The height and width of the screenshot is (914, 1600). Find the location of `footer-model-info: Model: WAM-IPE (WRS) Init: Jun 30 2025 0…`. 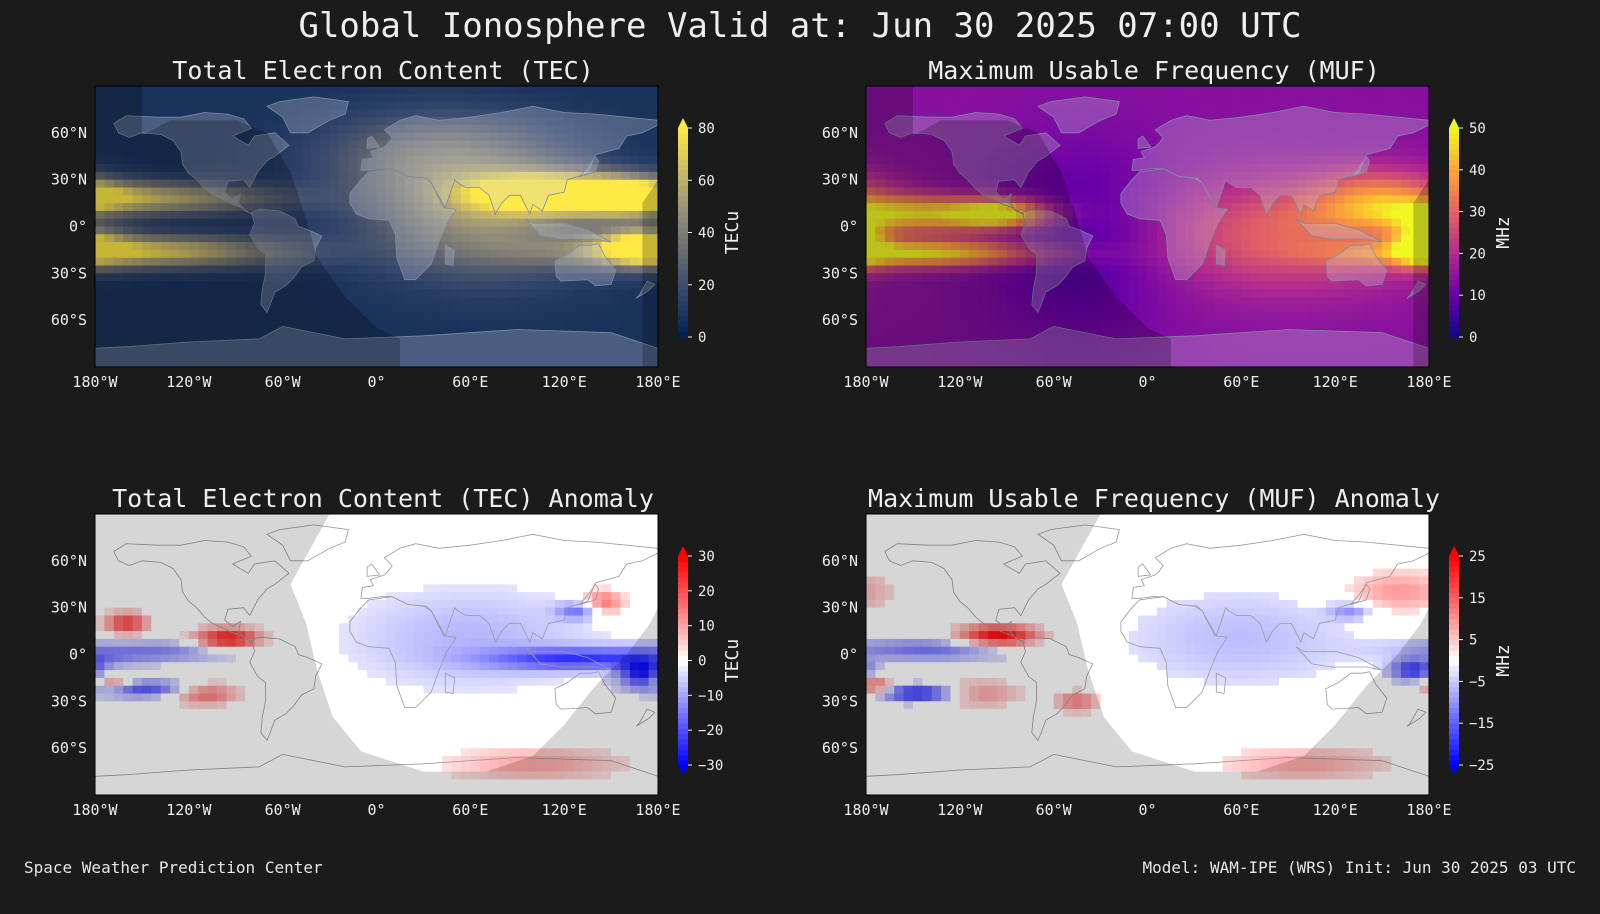

footer-model-info: Model: WAM-IPE (WRS) Init: Jun 30 2025 0… is located at coordinates (1359, 867).